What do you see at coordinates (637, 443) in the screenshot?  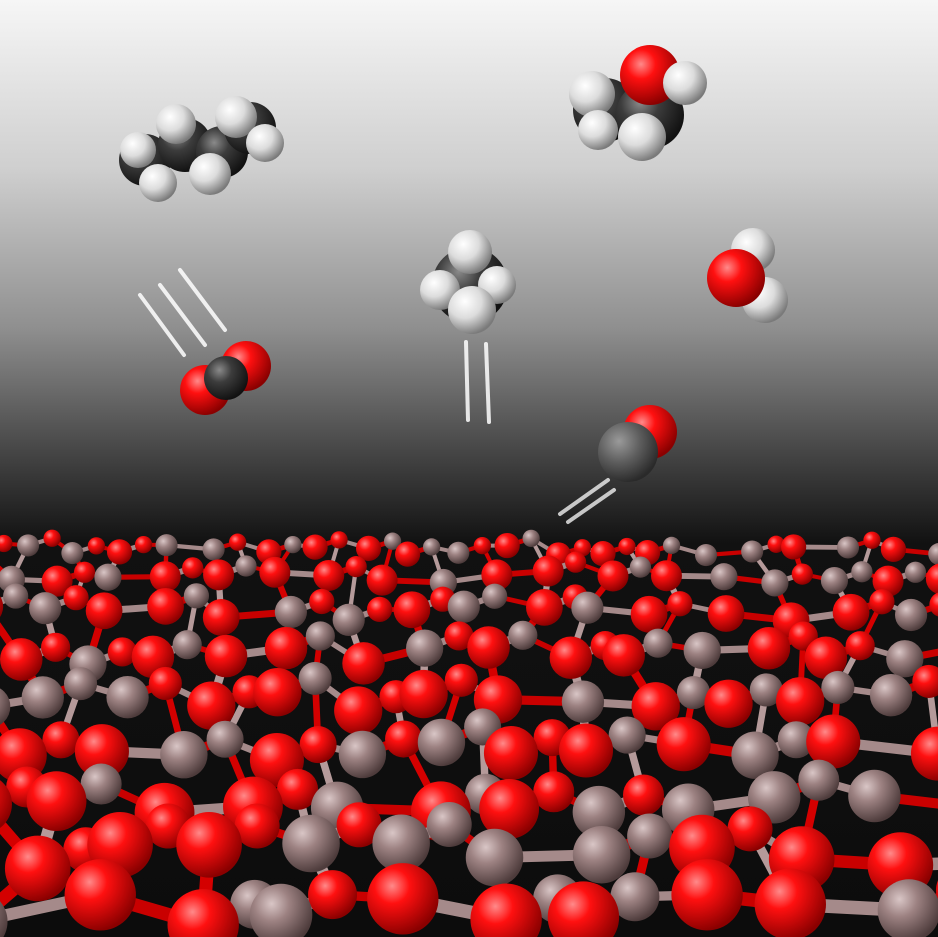 I see `carbon-monoxide-molecule` at bounding box center [637, 443].